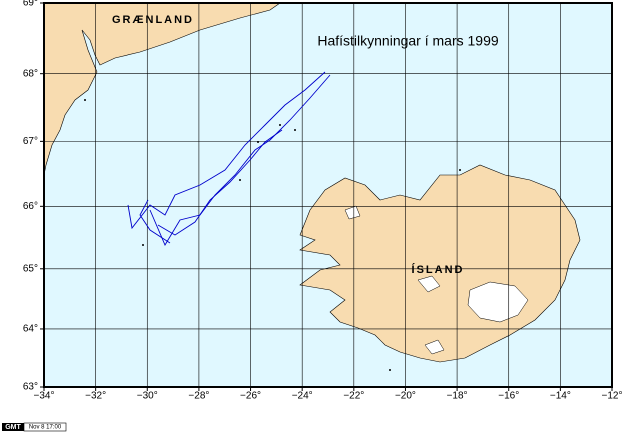 Image resolution: width=625 pixels, height=432 pixels. What do you see at coordinates (560, 396) in the screenshot?
I see `x-tick-label: −14°` at bounding box center [560, 396].